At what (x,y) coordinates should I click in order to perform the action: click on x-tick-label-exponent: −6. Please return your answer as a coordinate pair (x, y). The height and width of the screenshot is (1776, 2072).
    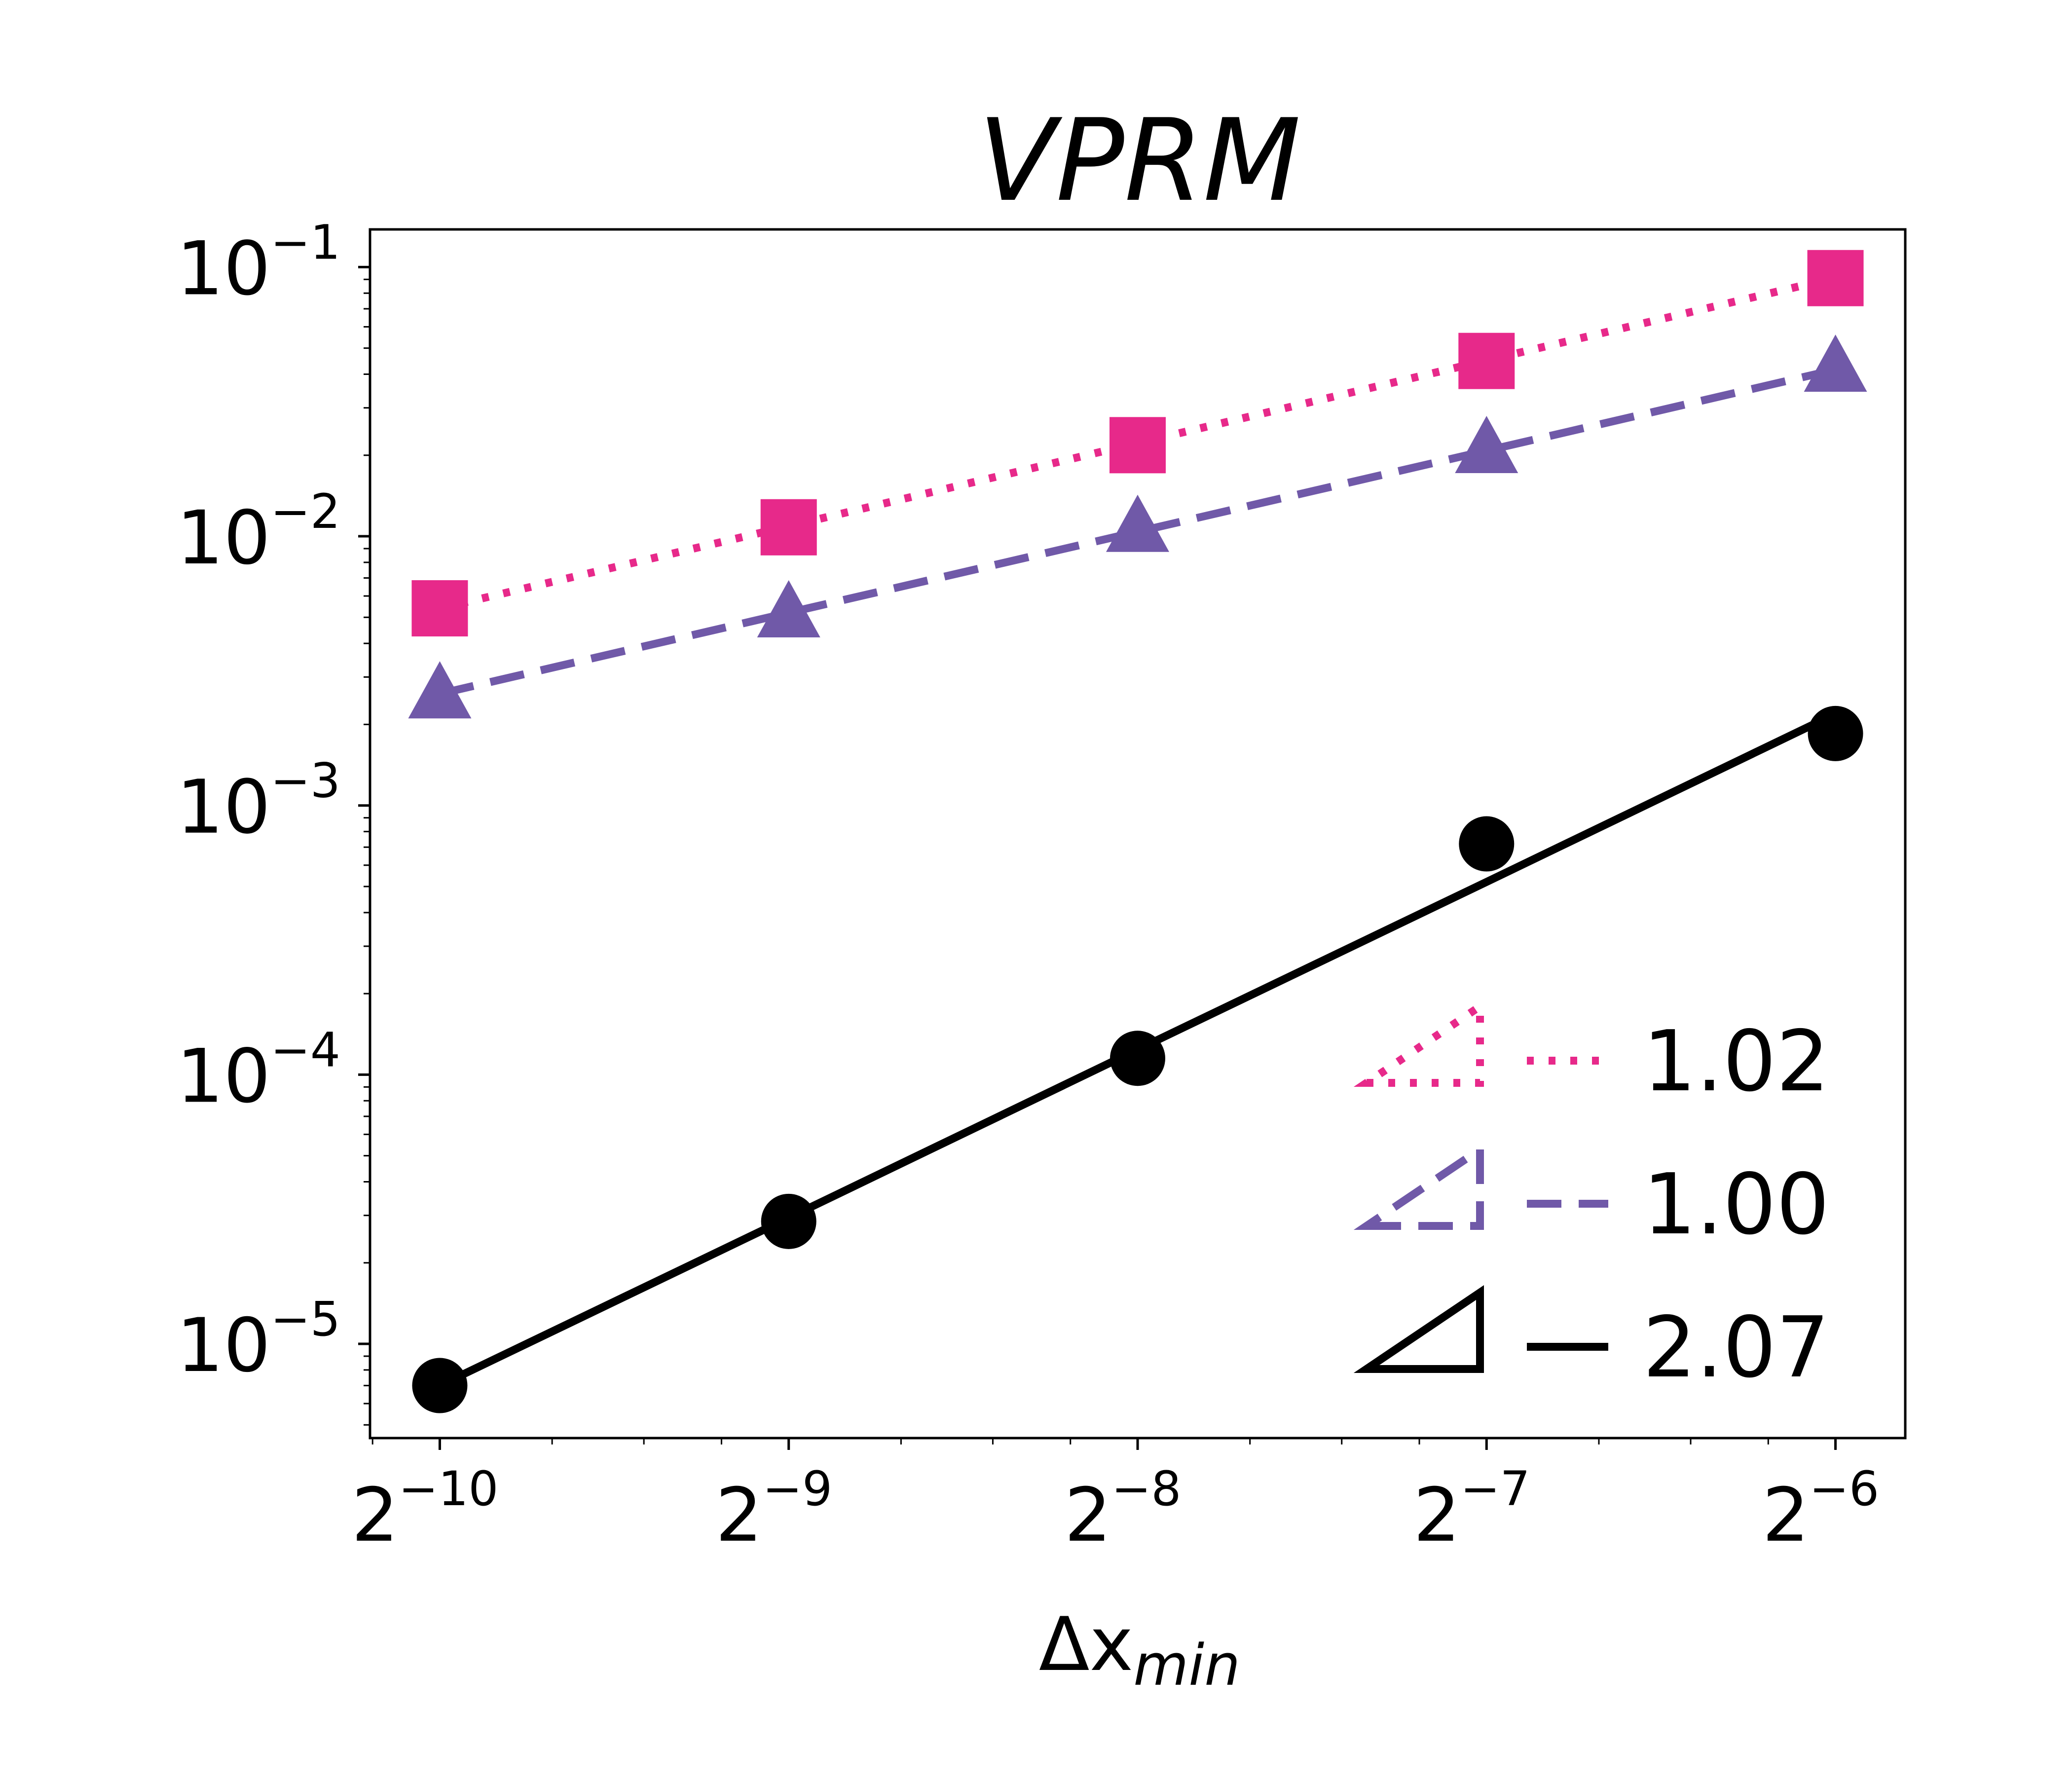
    Looking at the image, I should click on (1845, 1489).